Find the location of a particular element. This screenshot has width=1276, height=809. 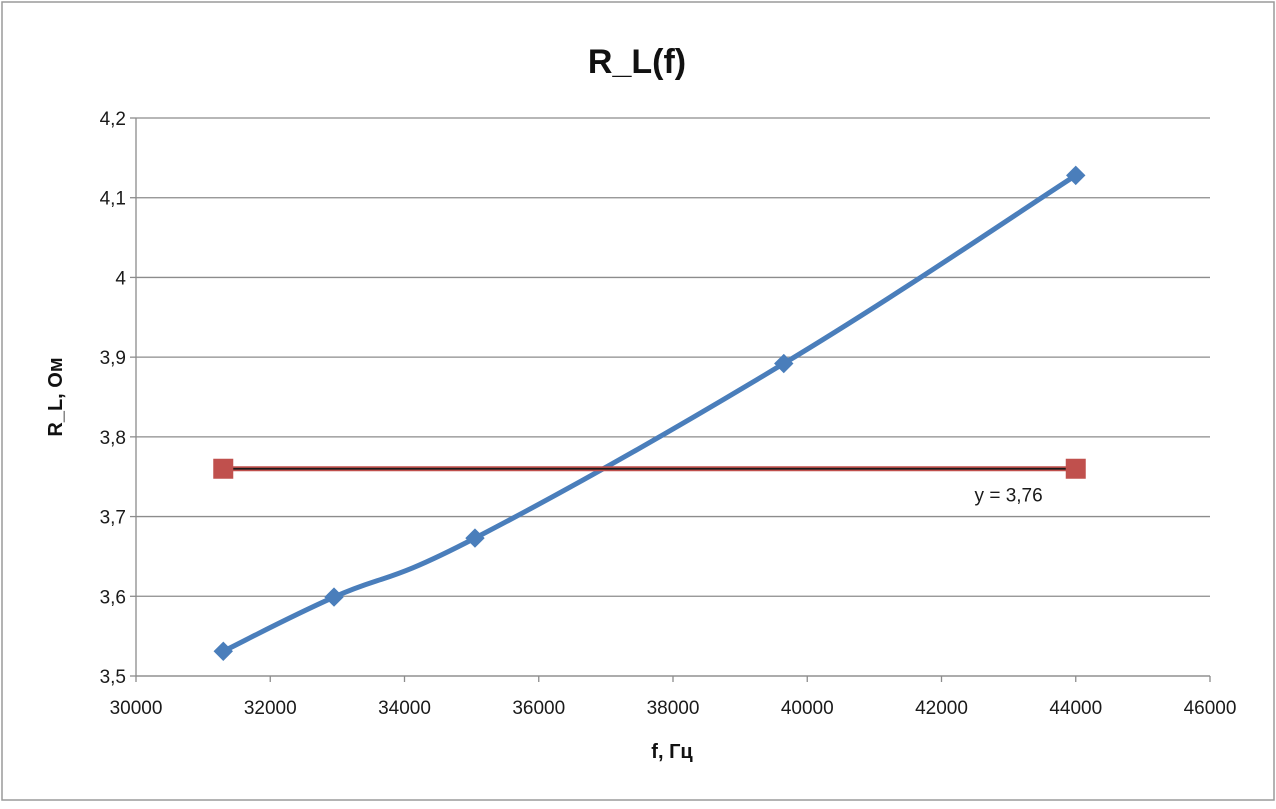

x-tick-label: 44000 is located at coordinates (1075, 708).